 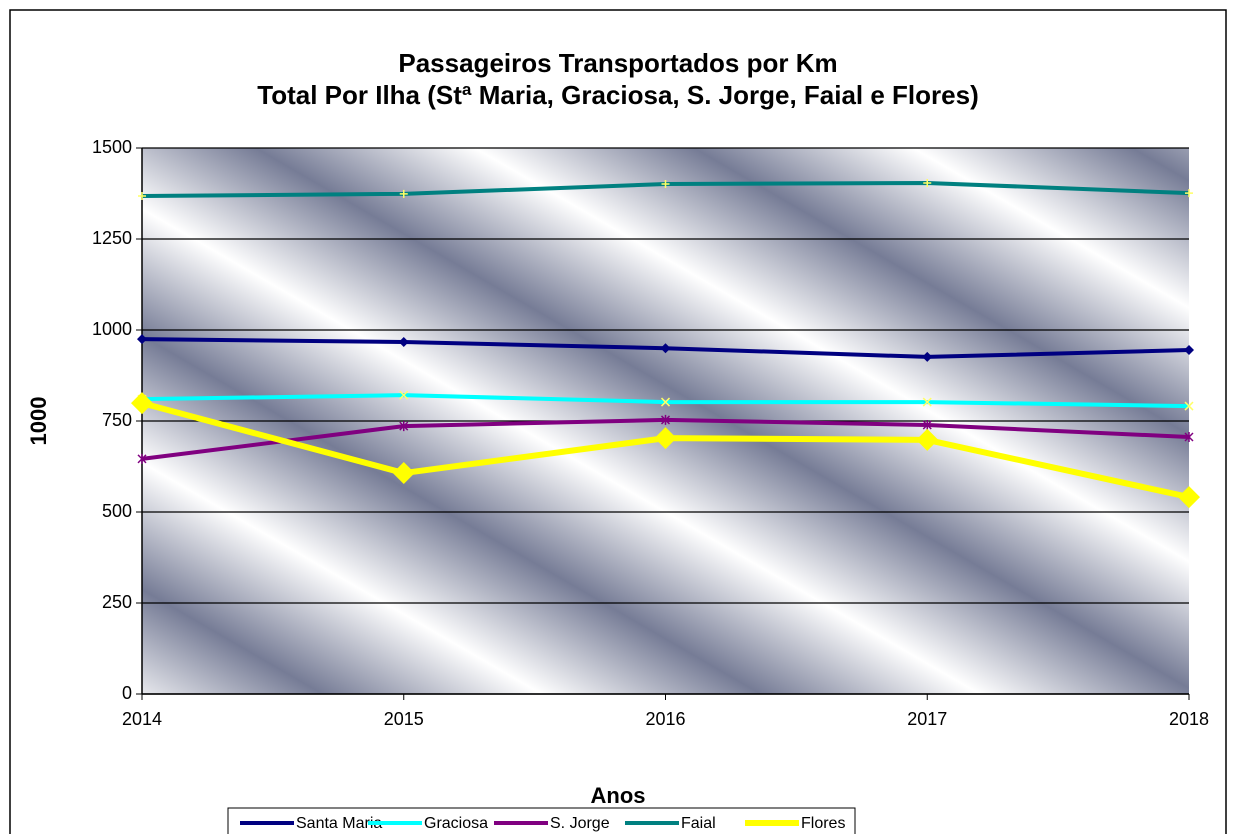 What do you see at coordinates (580, 823) in the screenshot?
I see `legend-label: S. Jorge` at bounding box center [580, 823].